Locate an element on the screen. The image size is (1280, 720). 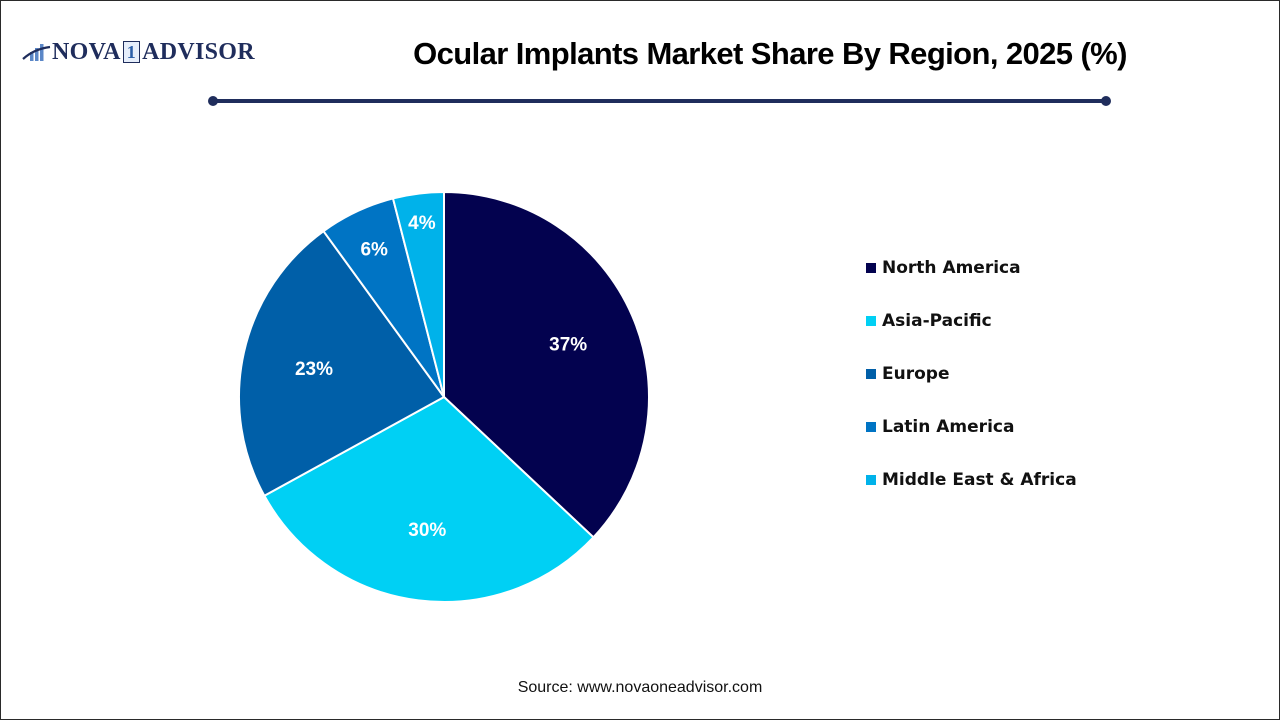
legend-item-north-america: North America is located at coordinates (971, 268).